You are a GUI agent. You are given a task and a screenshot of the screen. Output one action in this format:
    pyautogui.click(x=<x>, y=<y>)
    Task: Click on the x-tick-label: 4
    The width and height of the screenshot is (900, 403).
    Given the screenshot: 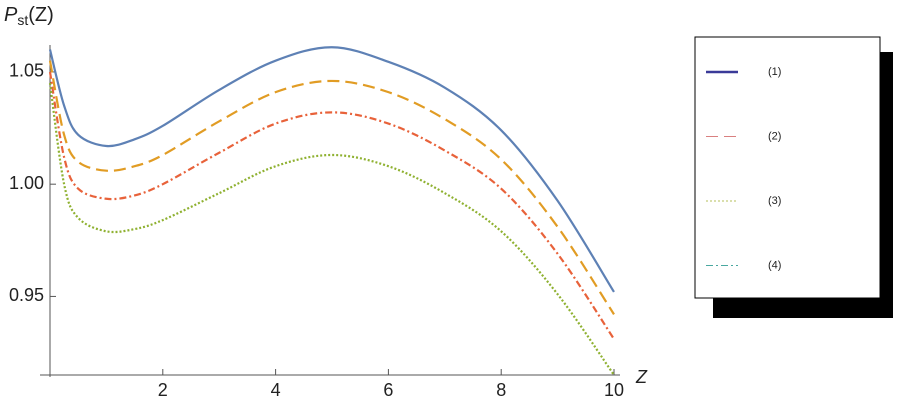 What is the action you would take?
    pyautogui.click(x=276, y=390)
    